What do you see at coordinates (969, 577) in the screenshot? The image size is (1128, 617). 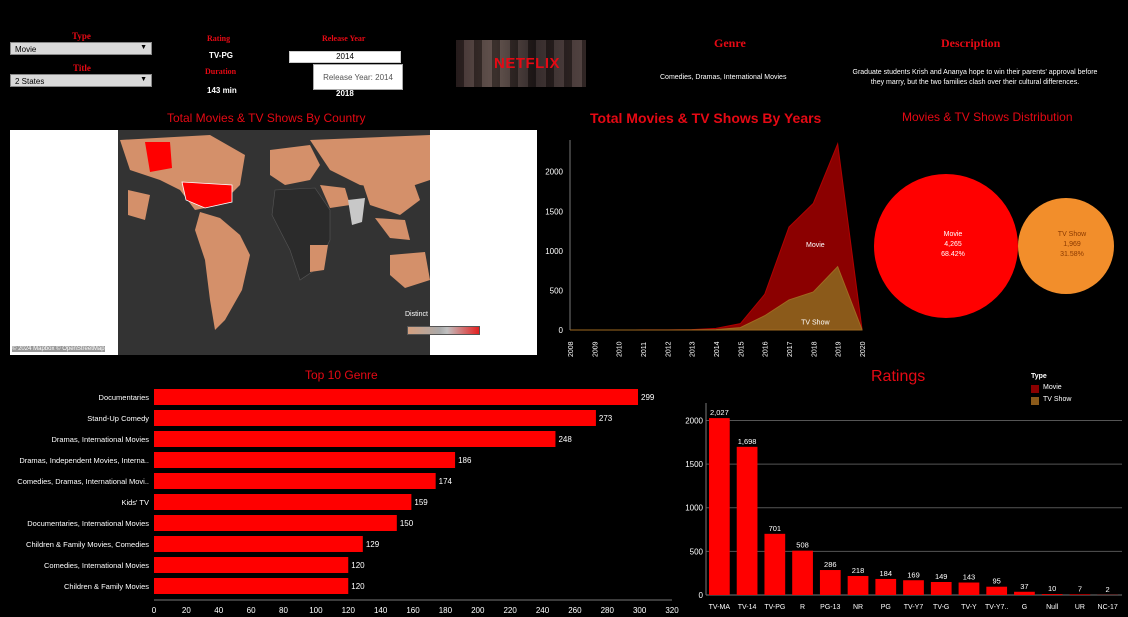 I see `rating-value-label: 143` at bounding box center [969, 577].